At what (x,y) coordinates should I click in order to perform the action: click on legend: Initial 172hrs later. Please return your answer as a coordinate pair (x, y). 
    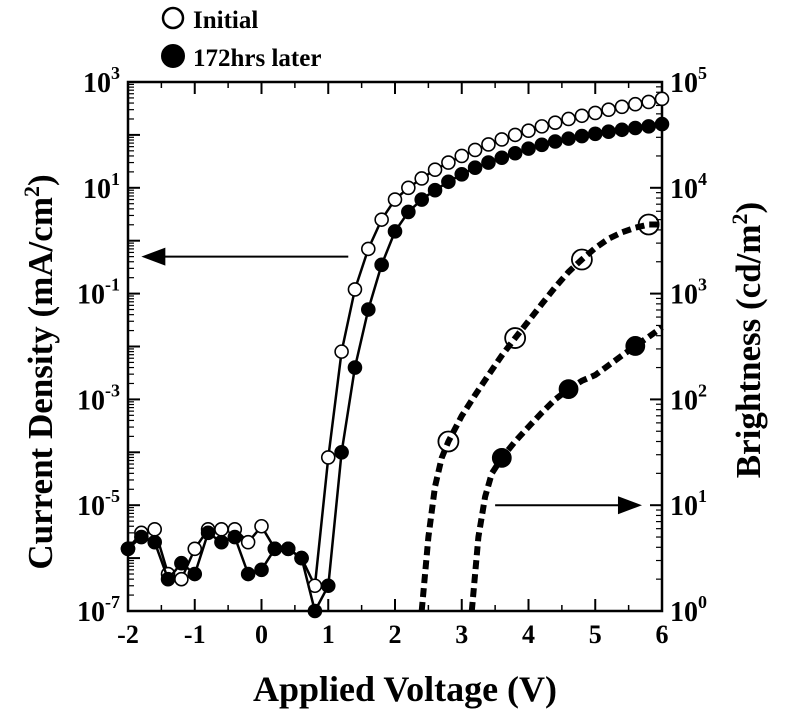
    Looking at the image, I should click on (241, 39).